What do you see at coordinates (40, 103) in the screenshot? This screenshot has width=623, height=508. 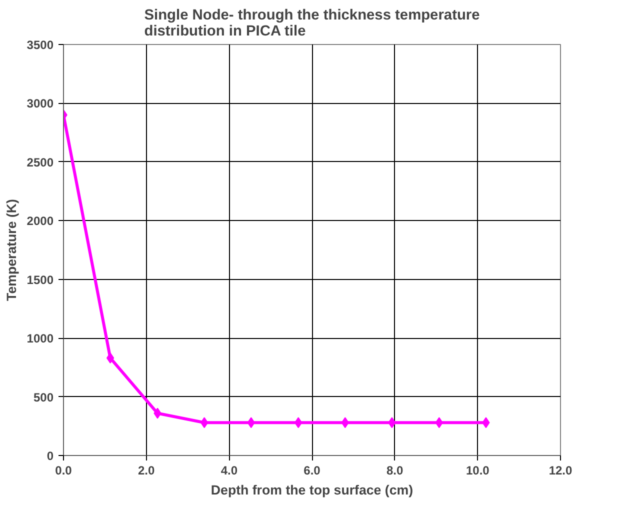 I see `y-tick-label: 3000` at bounding box center [40, 103].